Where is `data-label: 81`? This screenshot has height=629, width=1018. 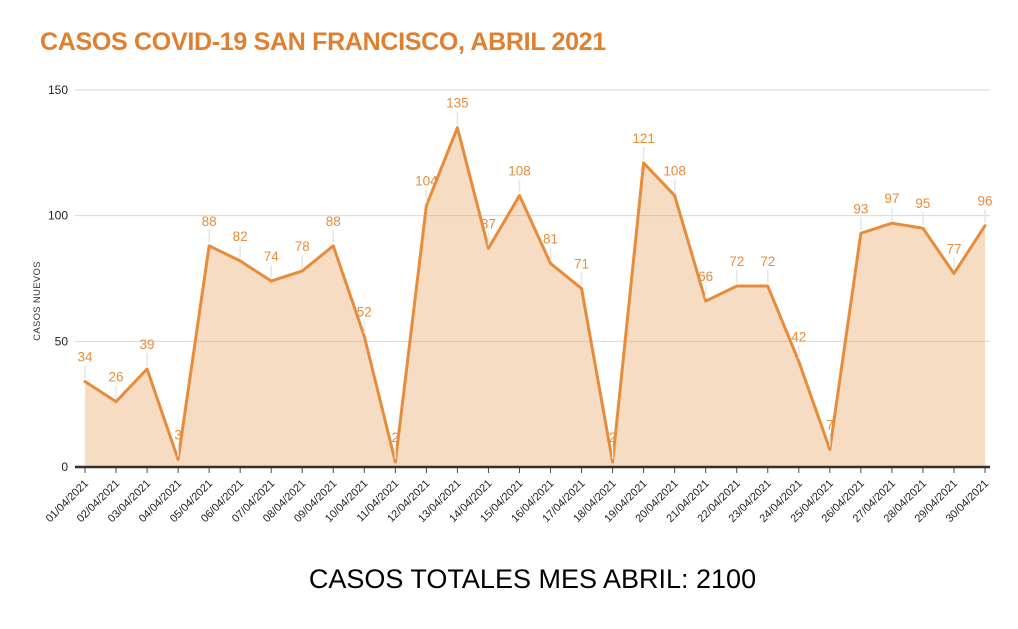
data-label: 81 is located at coordinates (550, 238).